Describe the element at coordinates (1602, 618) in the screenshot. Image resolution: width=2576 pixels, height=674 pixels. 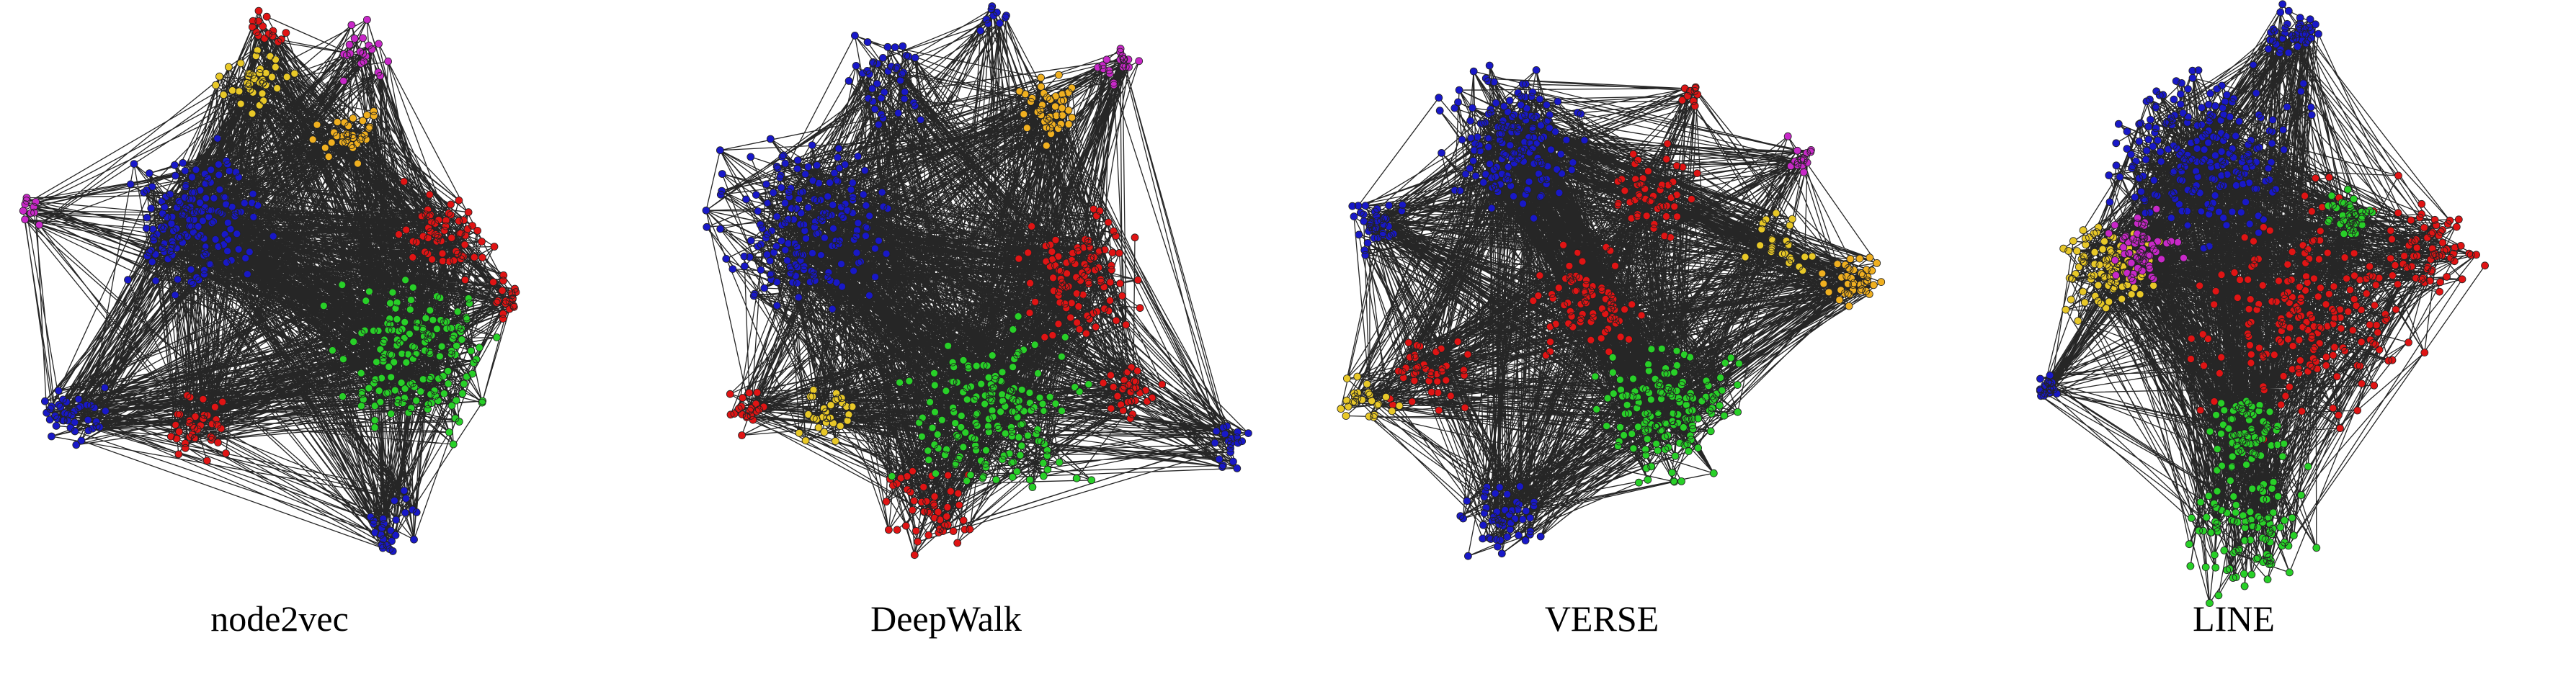
I see `caption: VERSE` at that location.